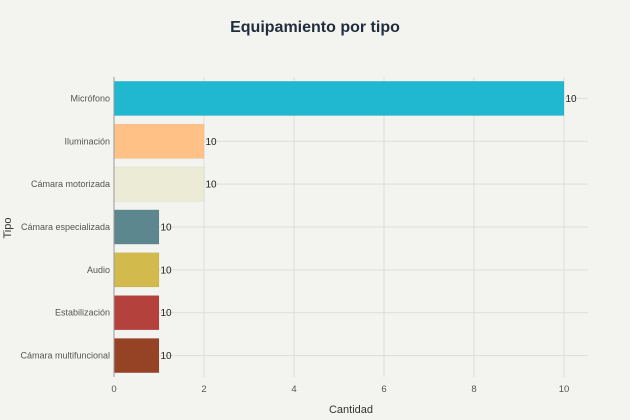 This screenshot has width=630, height=420. I want to click on data-label-4: 10, so click(167, 228).